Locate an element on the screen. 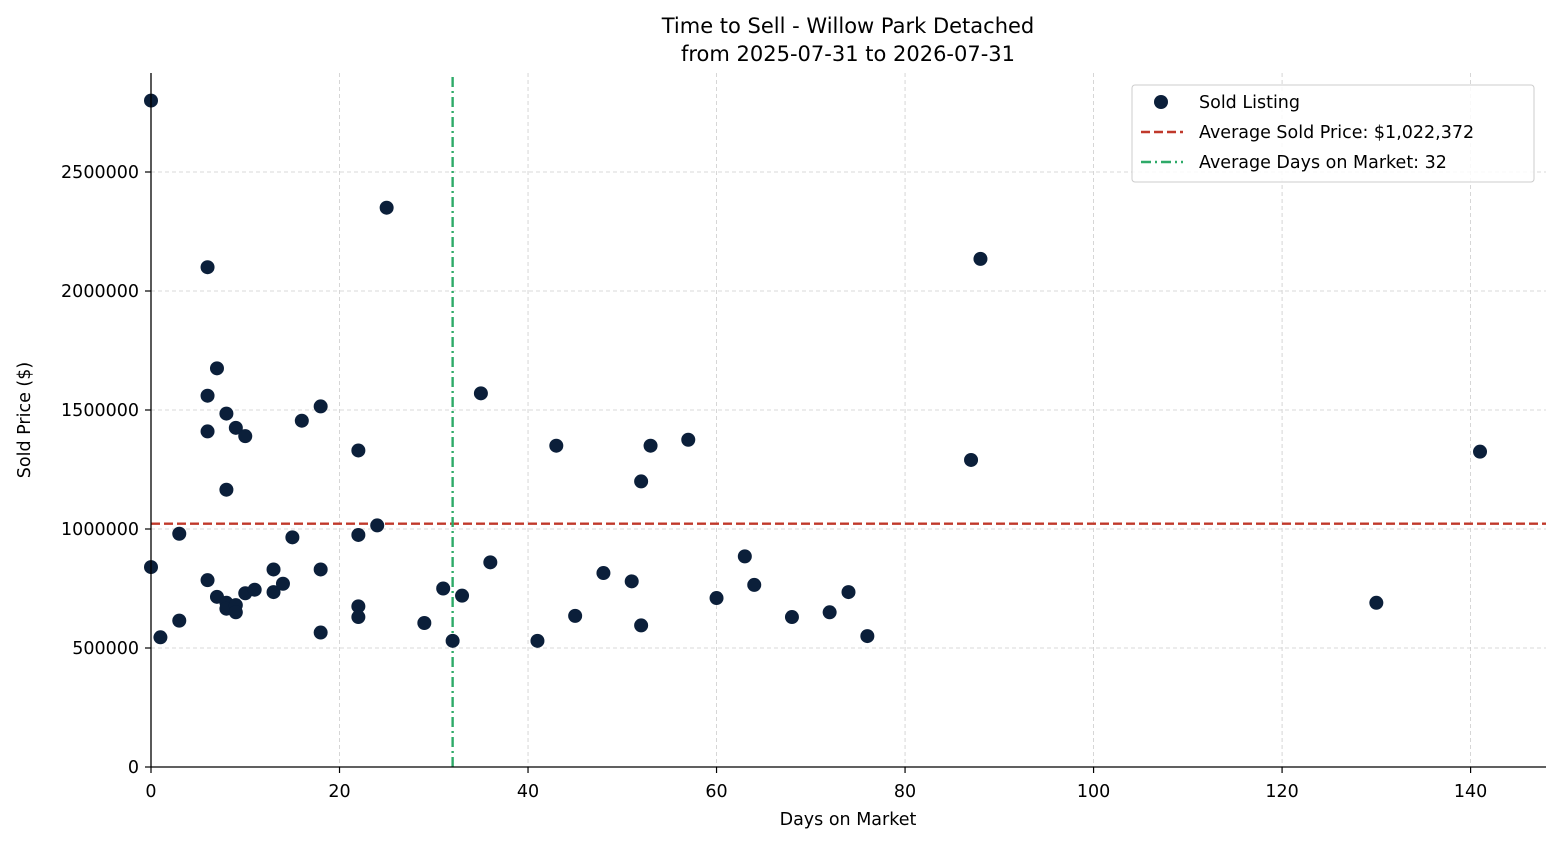  x-axis-label: Days on Market is located at coordinates (848, 820).